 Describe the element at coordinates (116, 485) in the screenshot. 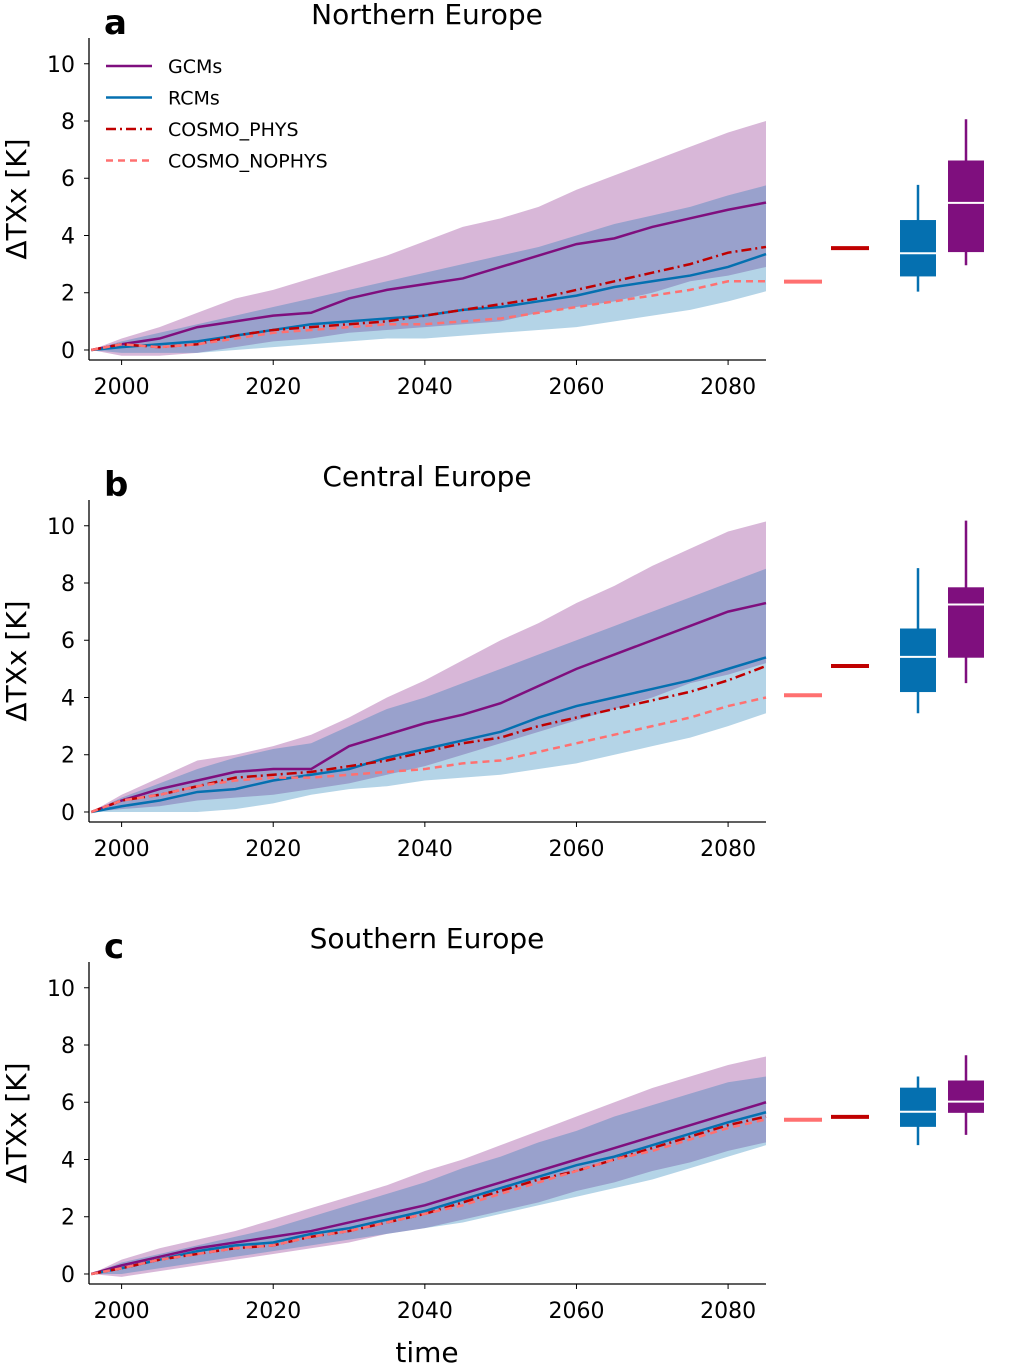

I see `panel-letter: b` at that location.